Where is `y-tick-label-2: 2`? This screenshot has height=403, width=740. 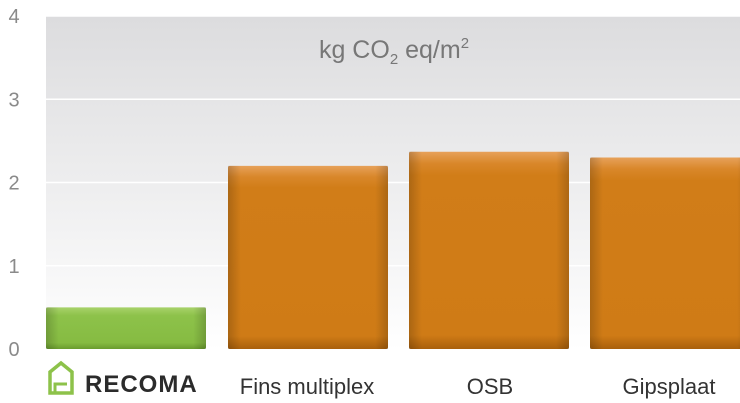 y-tick-label-2: 2 is located at coordinates (13, 184).